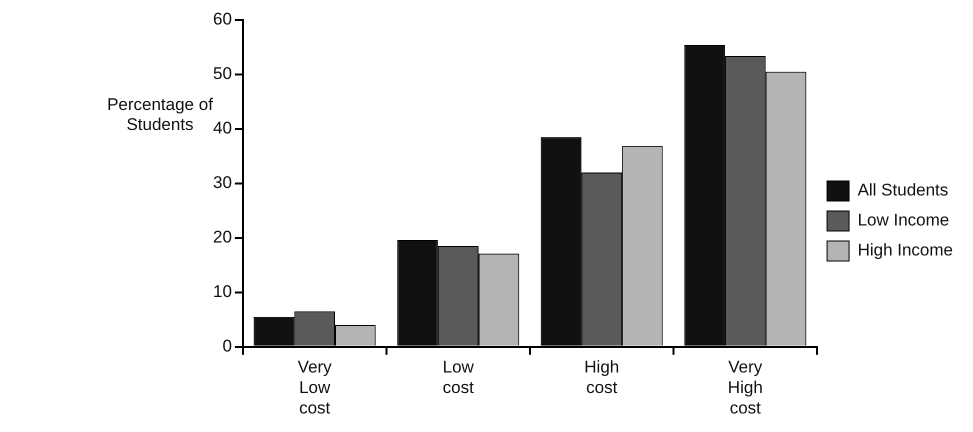 The height and width of the screenshot is (432, 973). What do you see at coordinates (222, 237) in the screenshot?
I see `y-tick-label: 20` at bounding box center [222, 237].